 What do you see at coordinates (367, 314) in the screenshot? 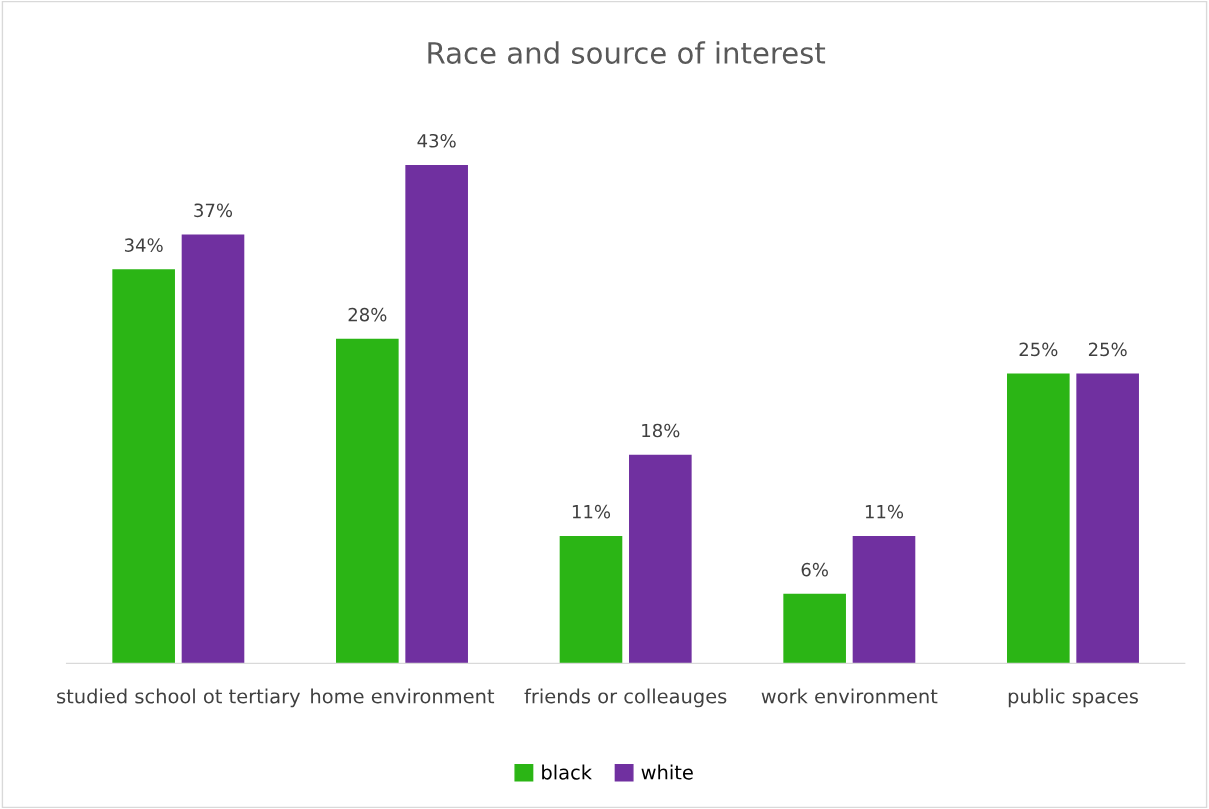
I see `data-label: 28%` at bounding box center [367, 314].